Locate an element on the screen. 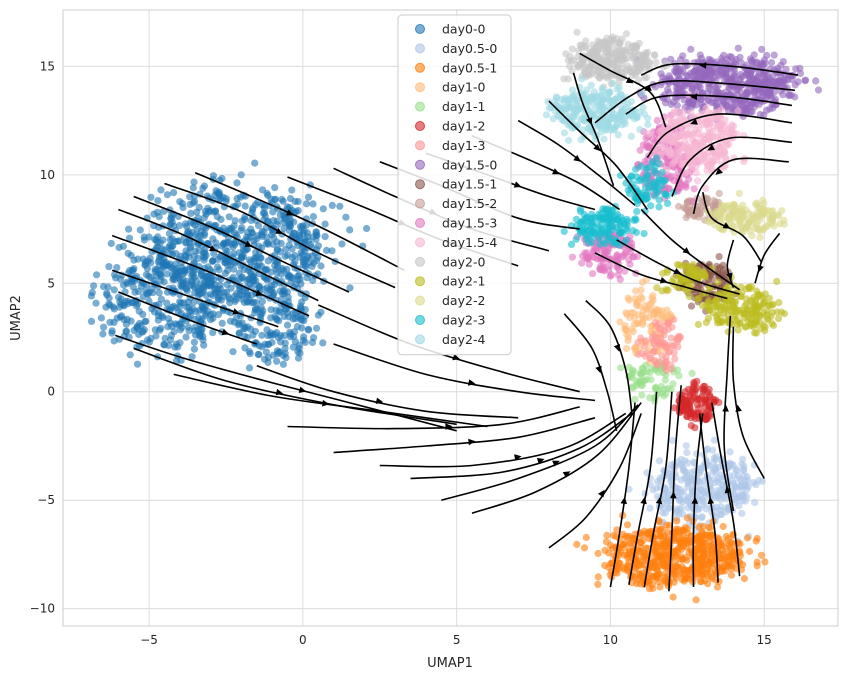  legend-label: day0.5-0 is located at coordinates (469, 48).